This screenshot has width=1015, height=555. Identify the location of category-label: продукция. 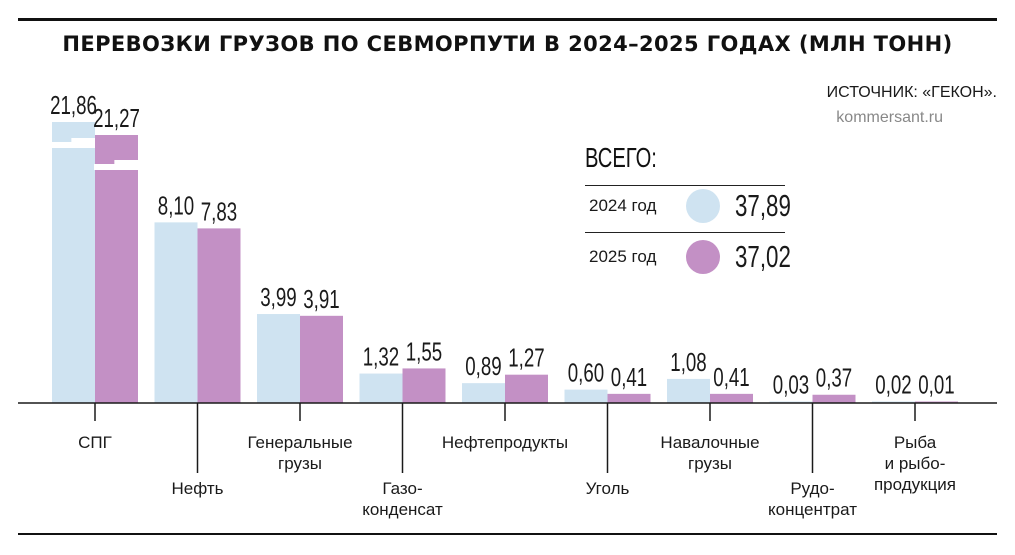
(915, 484).